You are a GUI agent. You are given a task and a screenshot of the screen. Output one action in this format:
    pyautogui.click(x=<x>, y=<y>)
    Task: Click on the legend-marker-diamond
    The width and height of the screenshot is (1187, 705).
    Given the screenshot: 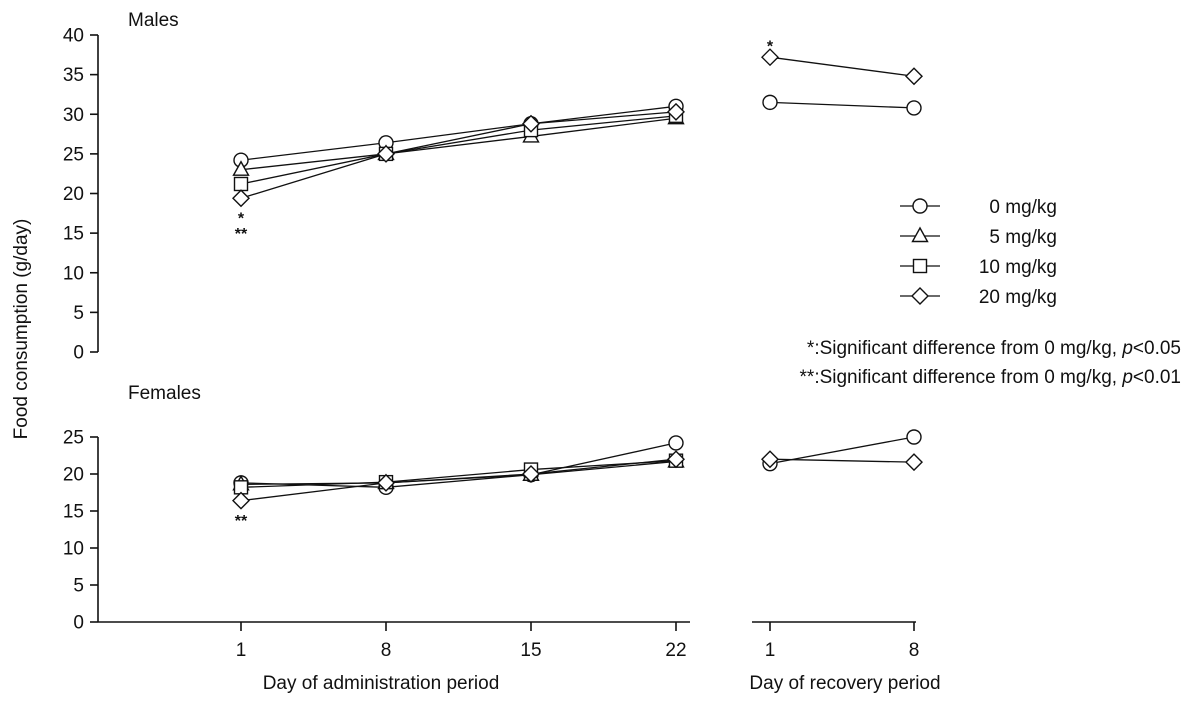 What is the action you would take?
    pyautogui.click(x=920, y=296)
    